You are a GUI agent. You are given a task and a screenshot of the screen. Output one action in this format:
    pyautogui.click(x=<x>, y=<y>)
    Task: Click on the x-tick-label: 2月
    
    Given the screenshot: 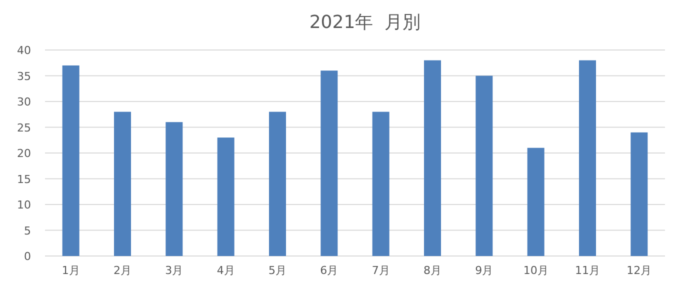 What is the action you would take?
    pyautogui.click(x=123, y=270)
    